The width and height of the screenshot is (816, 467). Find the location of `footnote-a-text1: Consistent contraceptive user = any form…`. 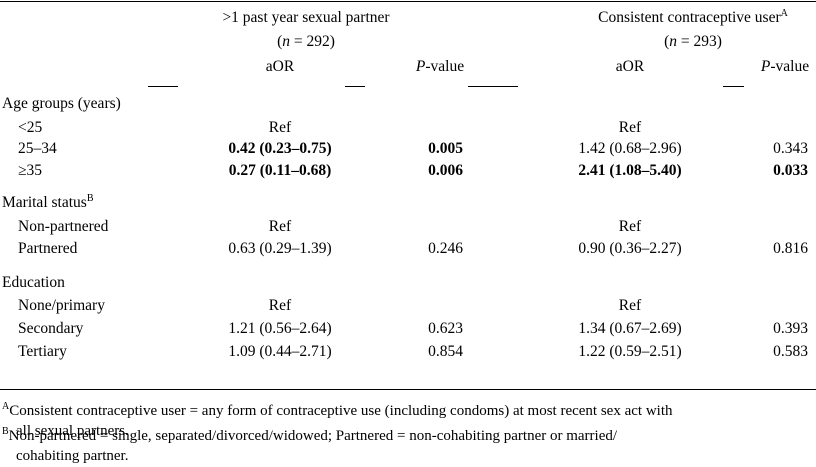

footnote-a-text1: Consistent contraceptive user = any form… is located at coordinates (341, 411).